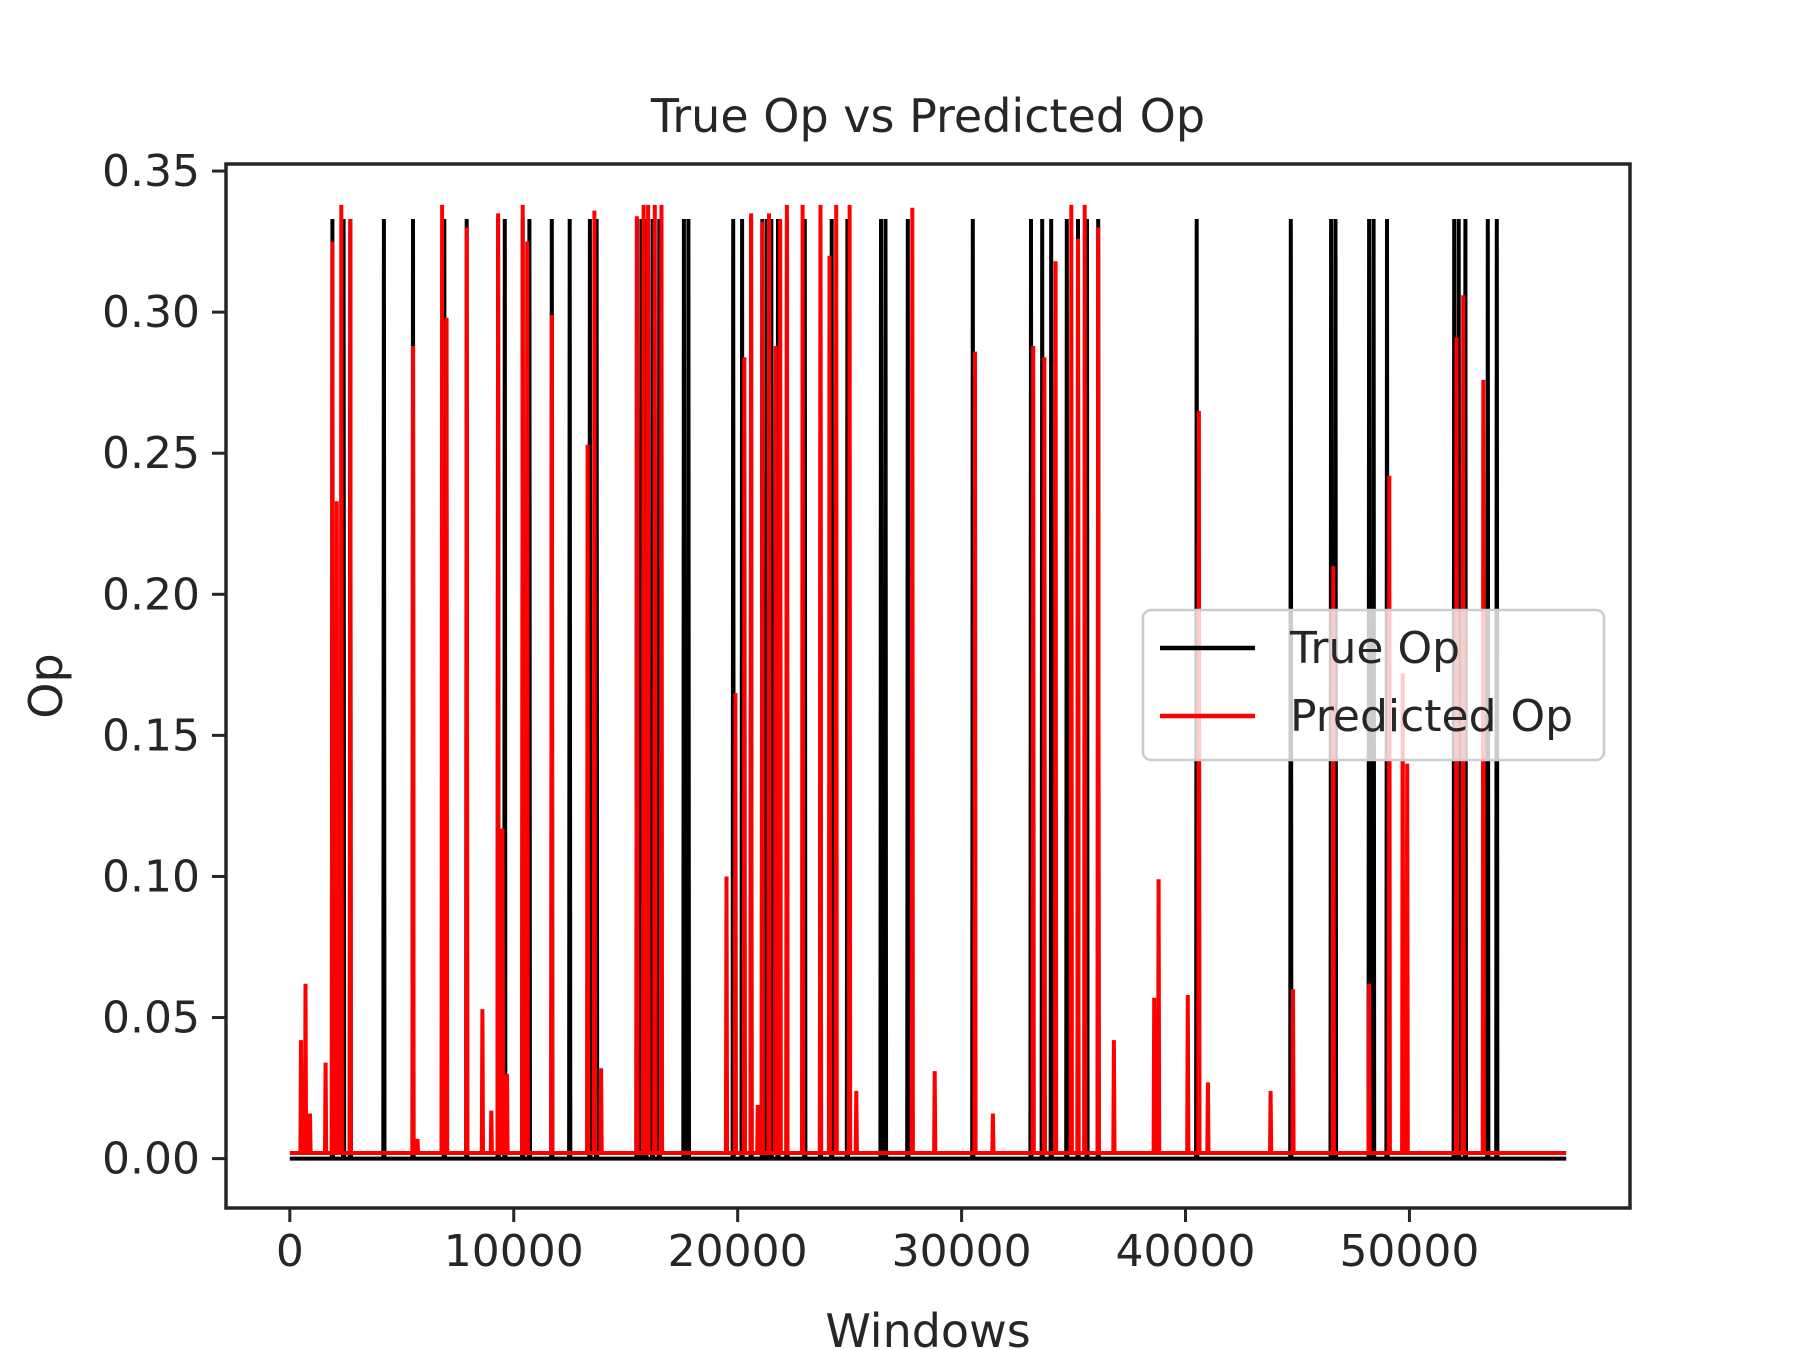  I want to click on x-tick-label: 10000, so click(514, 1251).